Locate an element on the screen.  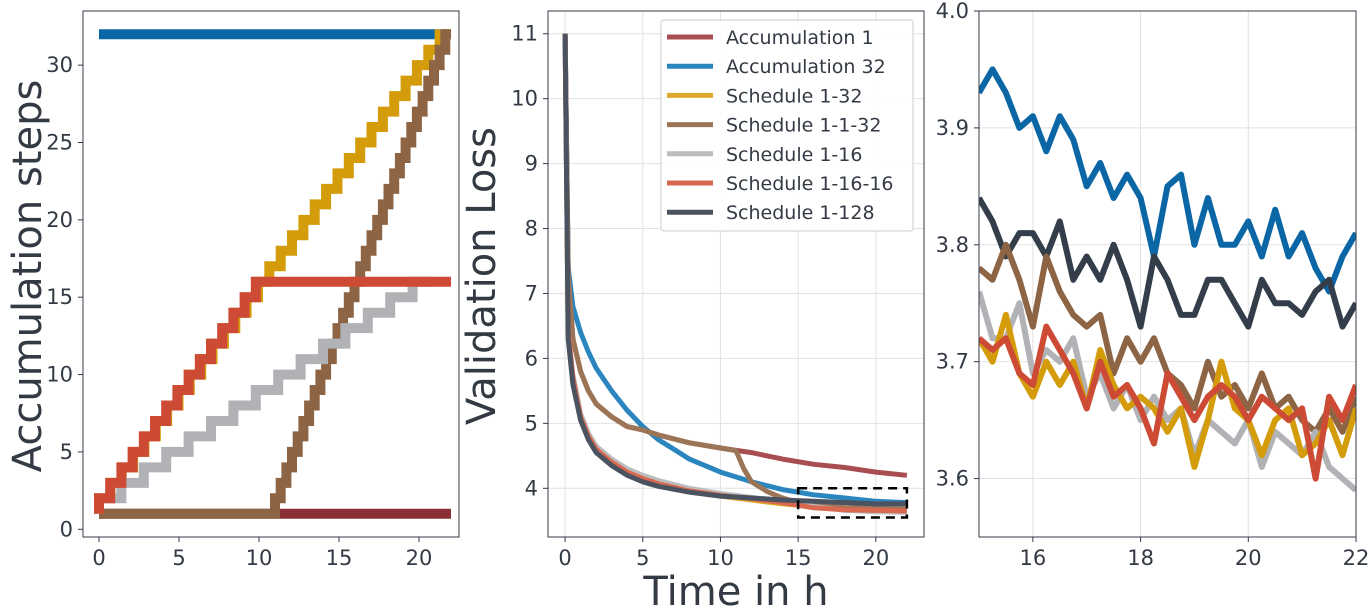
y-tick-label: 7 is located at coordinates (531, 293).